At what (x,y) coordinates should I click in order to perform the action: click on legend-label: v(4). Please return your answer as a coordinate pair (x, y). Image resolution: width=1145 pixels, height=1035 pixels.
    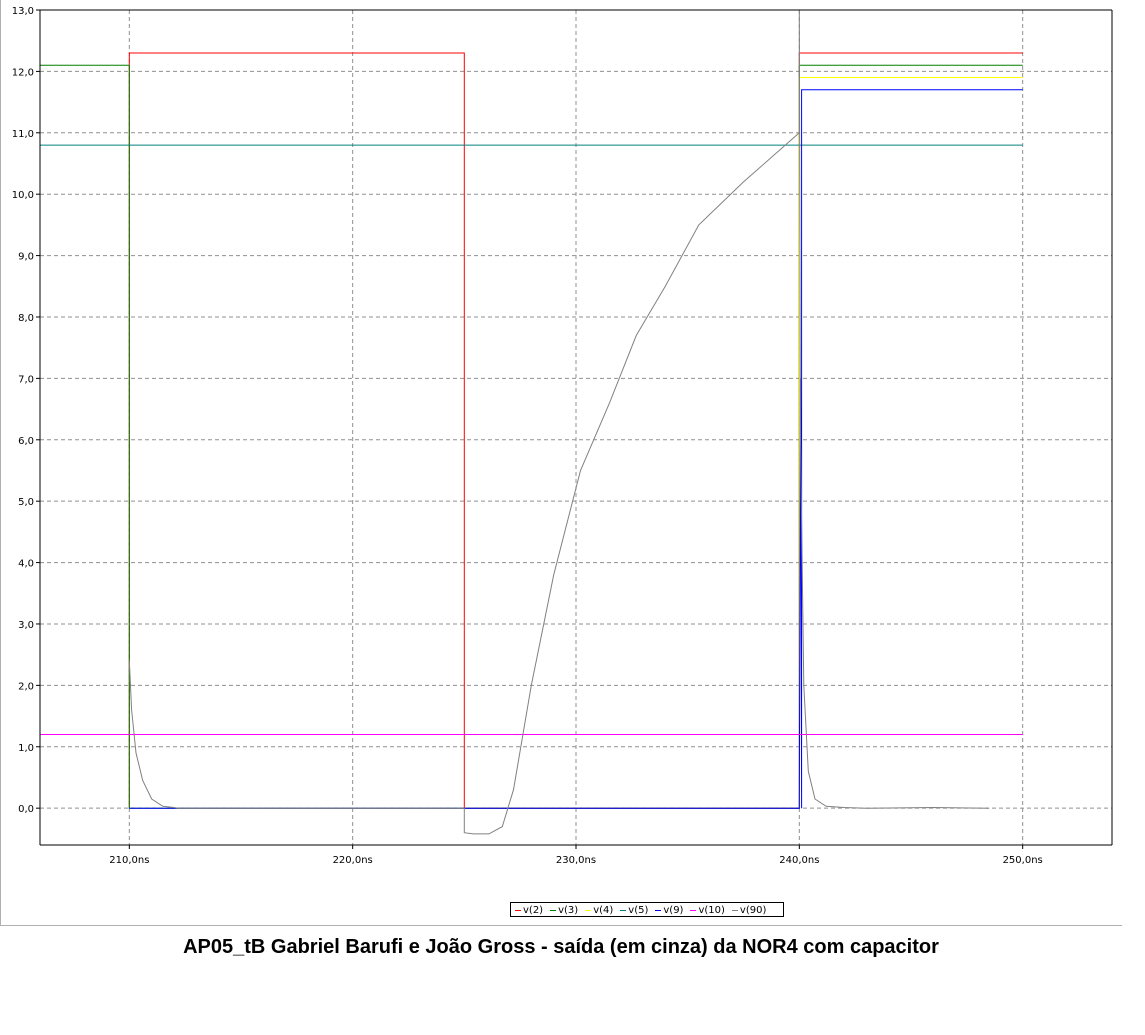
    Looking at the image, I should click on (603, 910).